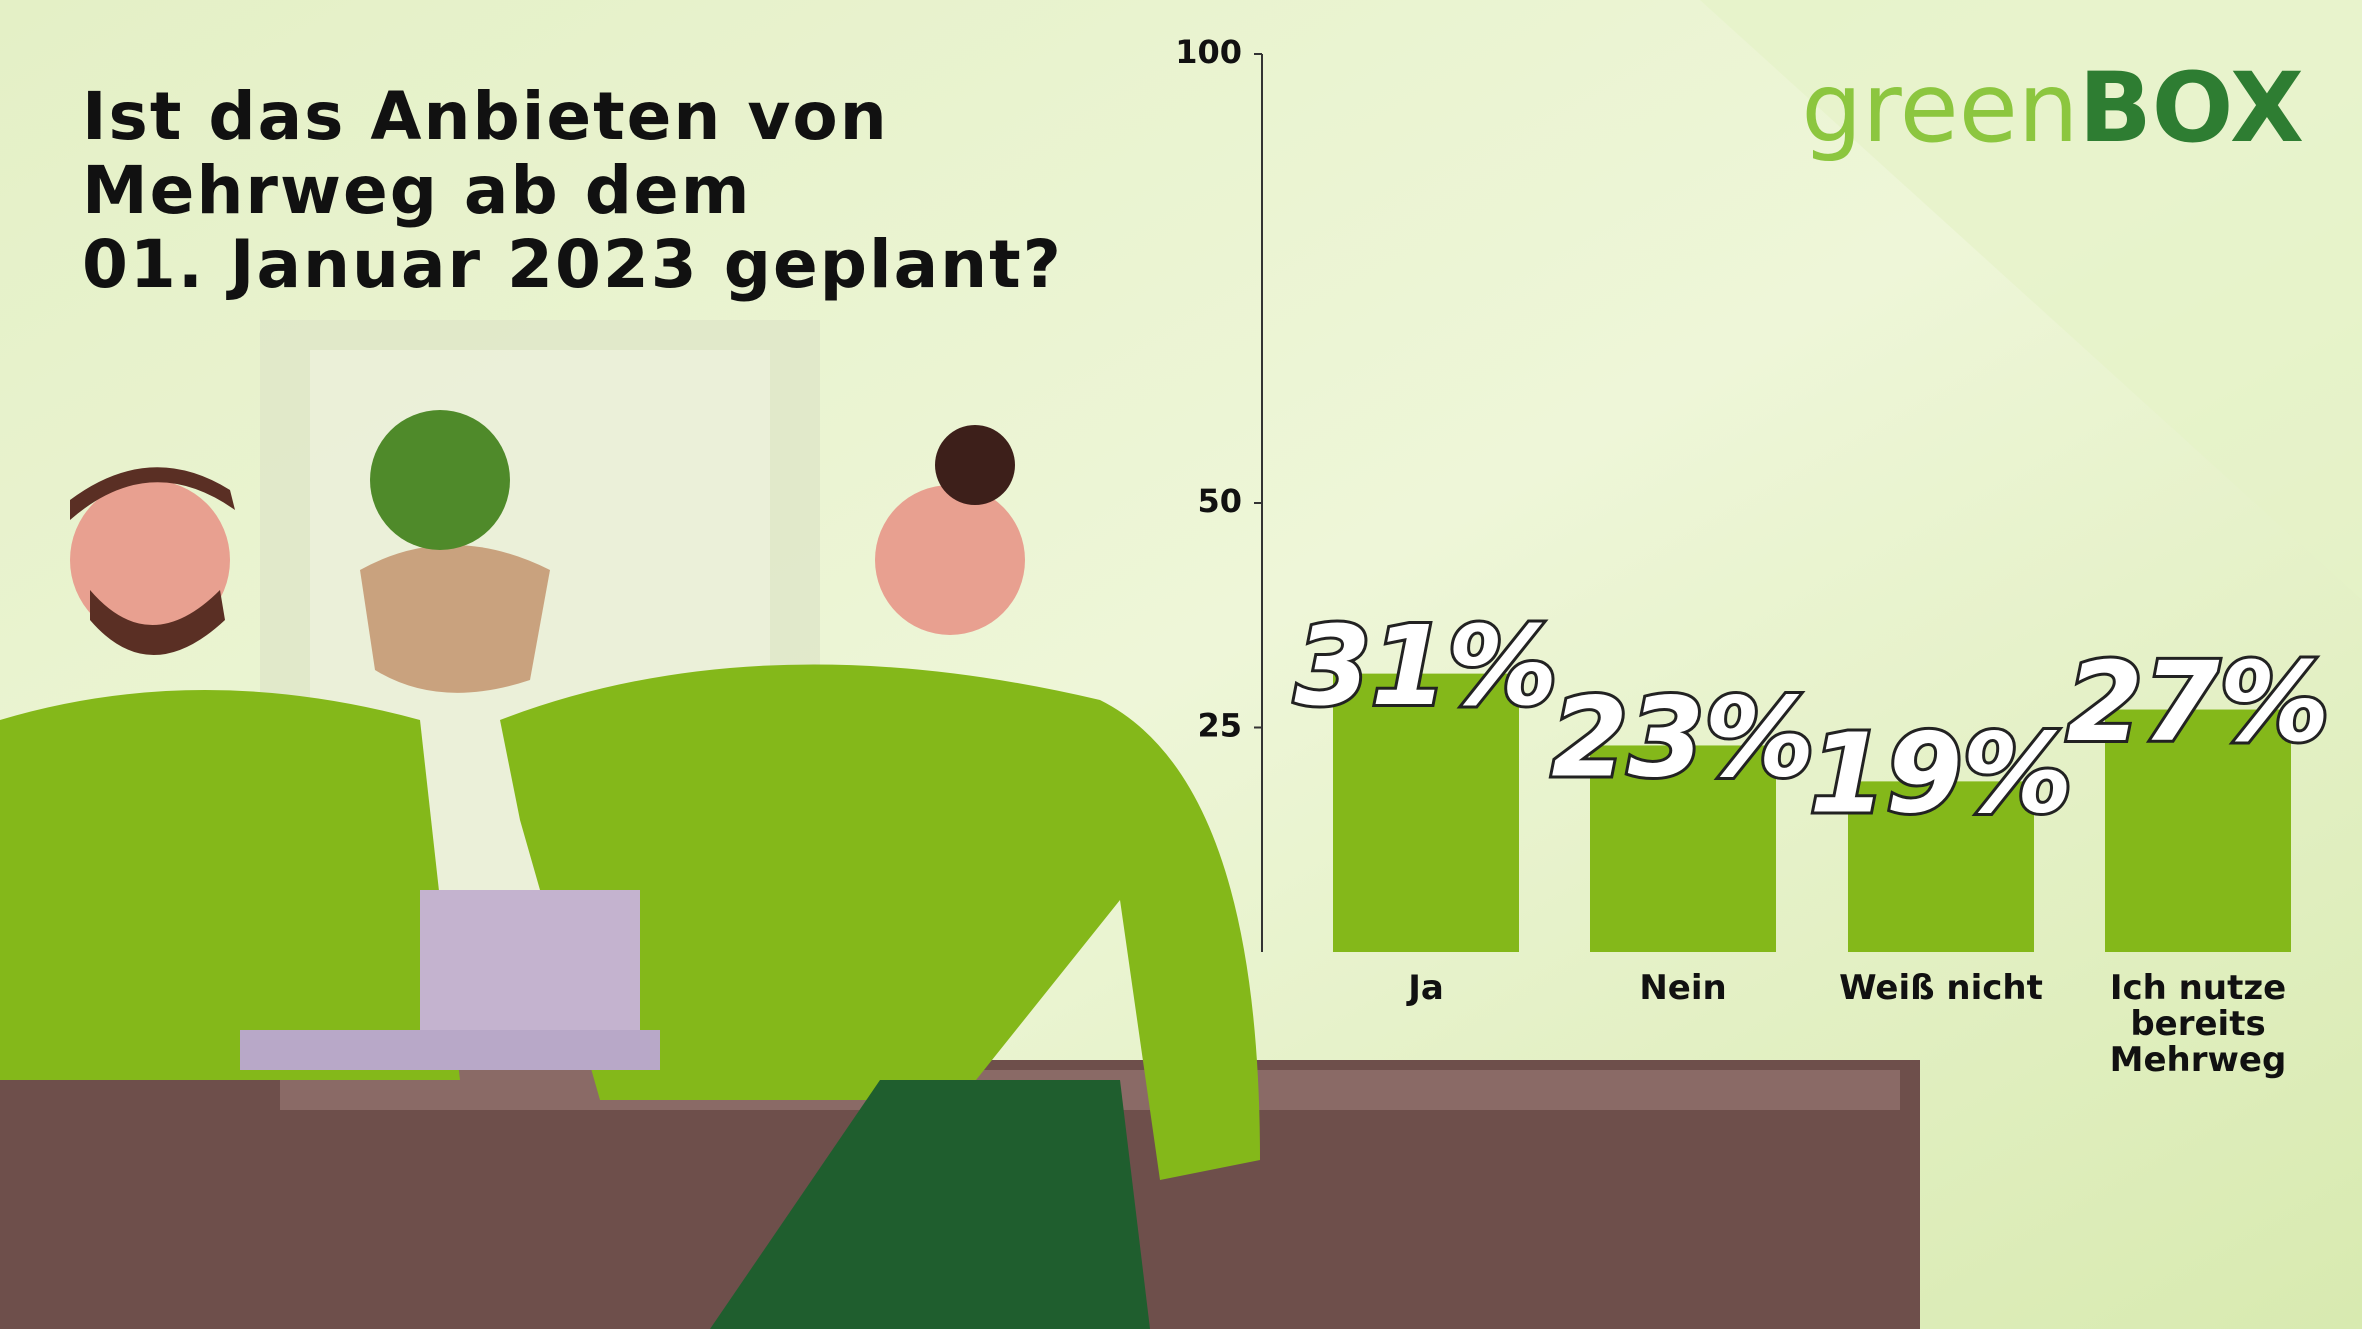 This screenshot has height=1329, width=2362. What do you see at coordinates (2198, 1024) in the screenshot?
I see `x-tick-label: Ich nutze bereits Mehrweg` at bounding box center [2198, 1024].